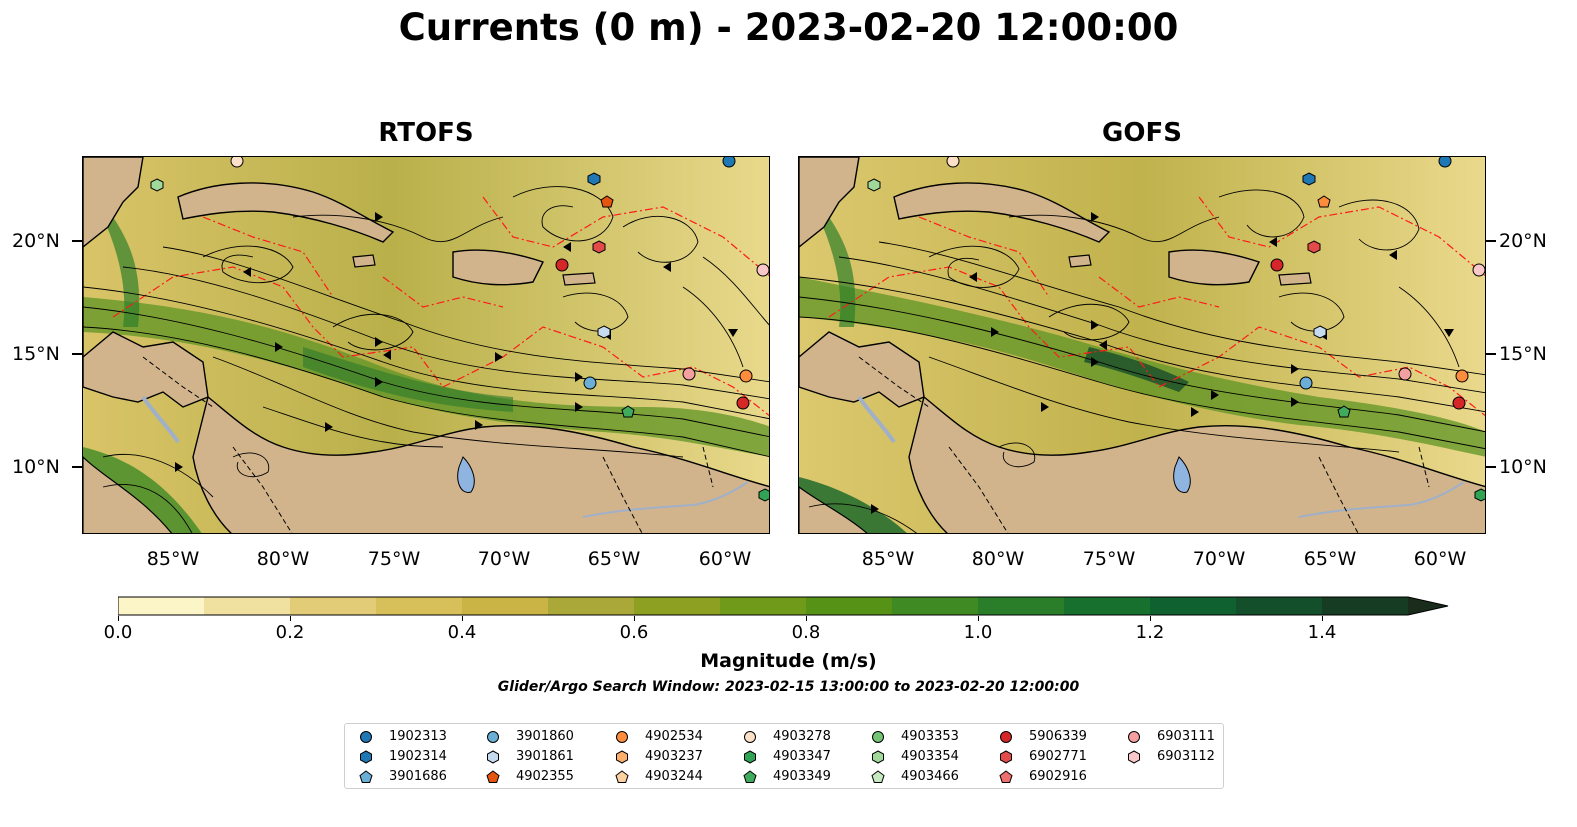 This screenshot has width=1577, height=827. I want to click on lat-label-20n: 20°N, so click(36, 241).